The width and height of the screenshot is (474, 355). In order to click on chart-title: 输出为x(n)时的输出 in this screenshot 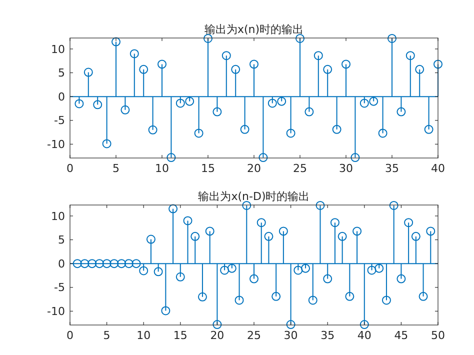, I will do `click(254, 29)`.